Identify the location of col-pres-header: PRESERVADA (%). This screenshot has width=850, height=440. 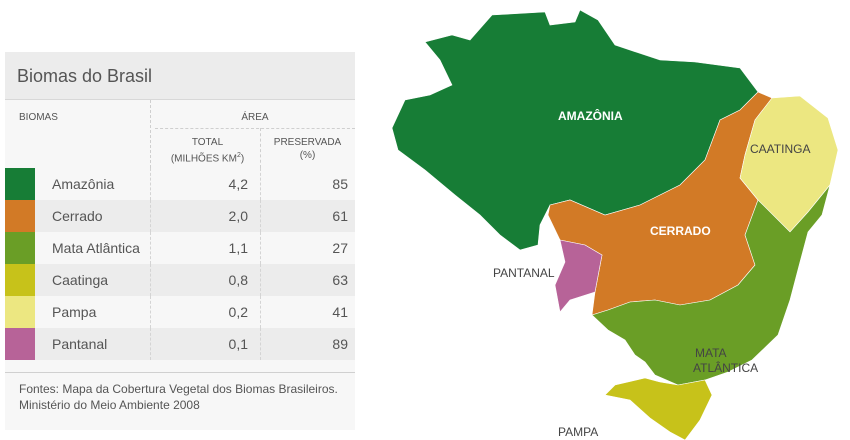
(307, 149).